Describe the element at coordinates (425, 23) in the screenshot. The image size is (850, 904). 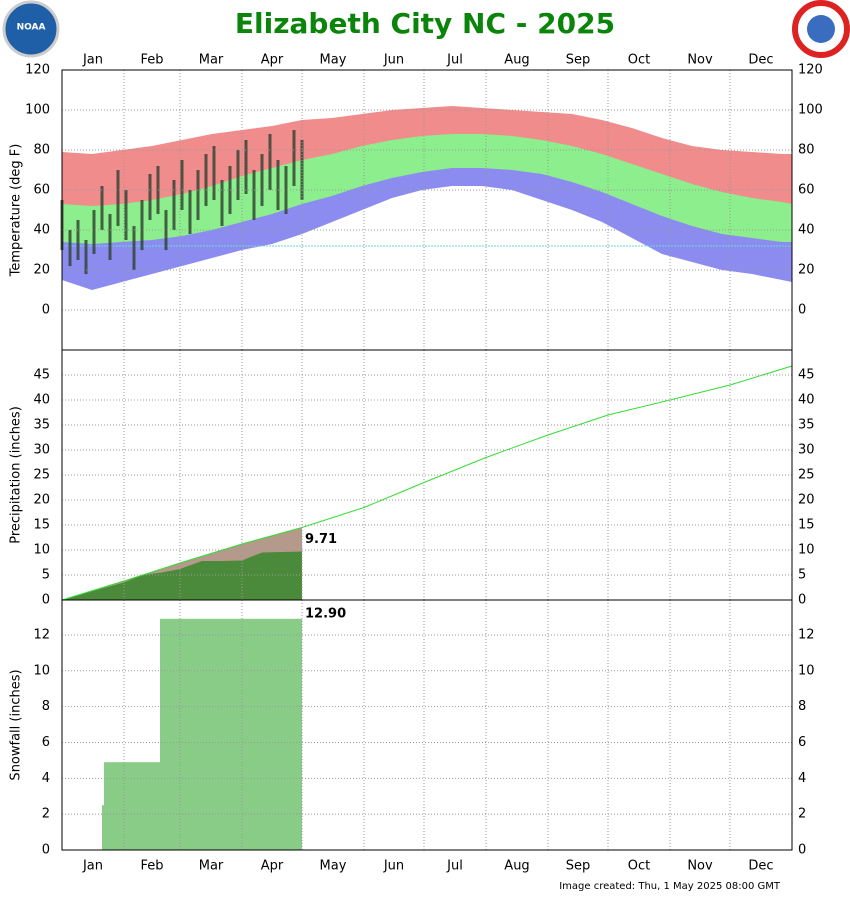
I see `chart-title: Elizabeth City NC - 2025` at that location.